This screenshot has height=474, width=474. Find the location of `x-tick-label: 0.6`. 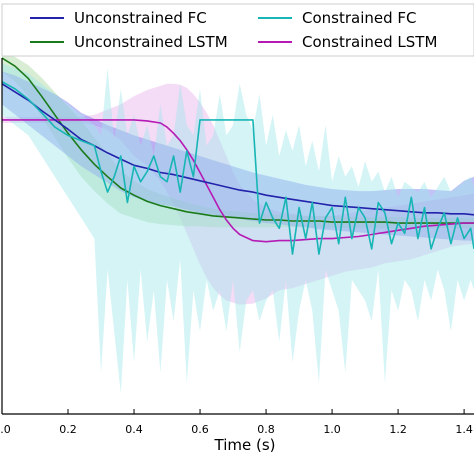

x-tick-label: 0.6 is located at coordinates (200, 429).